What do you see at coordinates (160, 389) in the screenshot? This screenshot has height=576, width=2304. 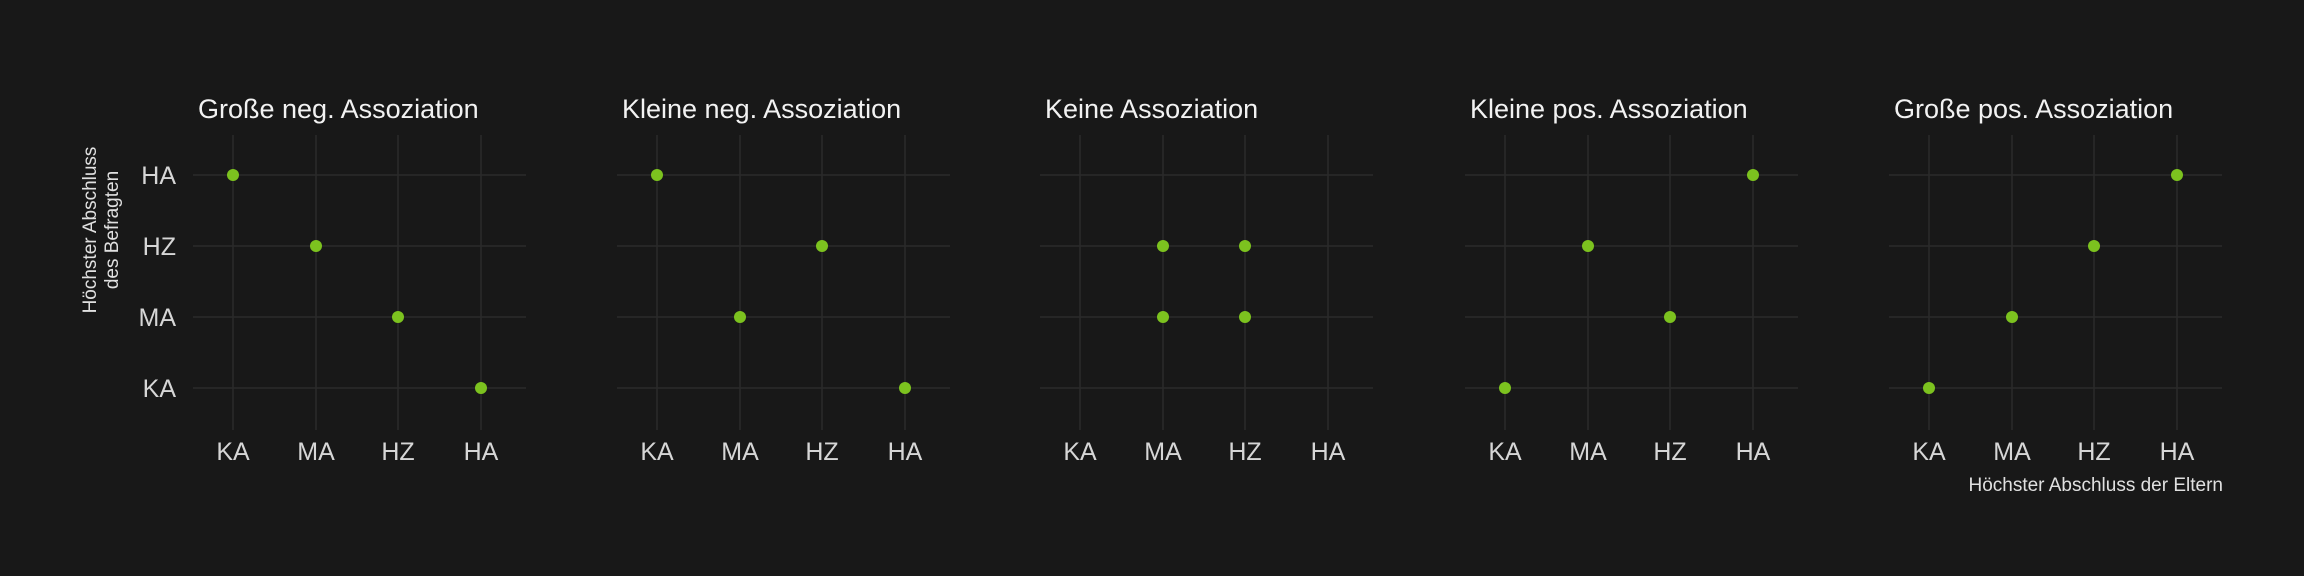 I see `y-tick-label: KA` at bounding box center [160, 389].